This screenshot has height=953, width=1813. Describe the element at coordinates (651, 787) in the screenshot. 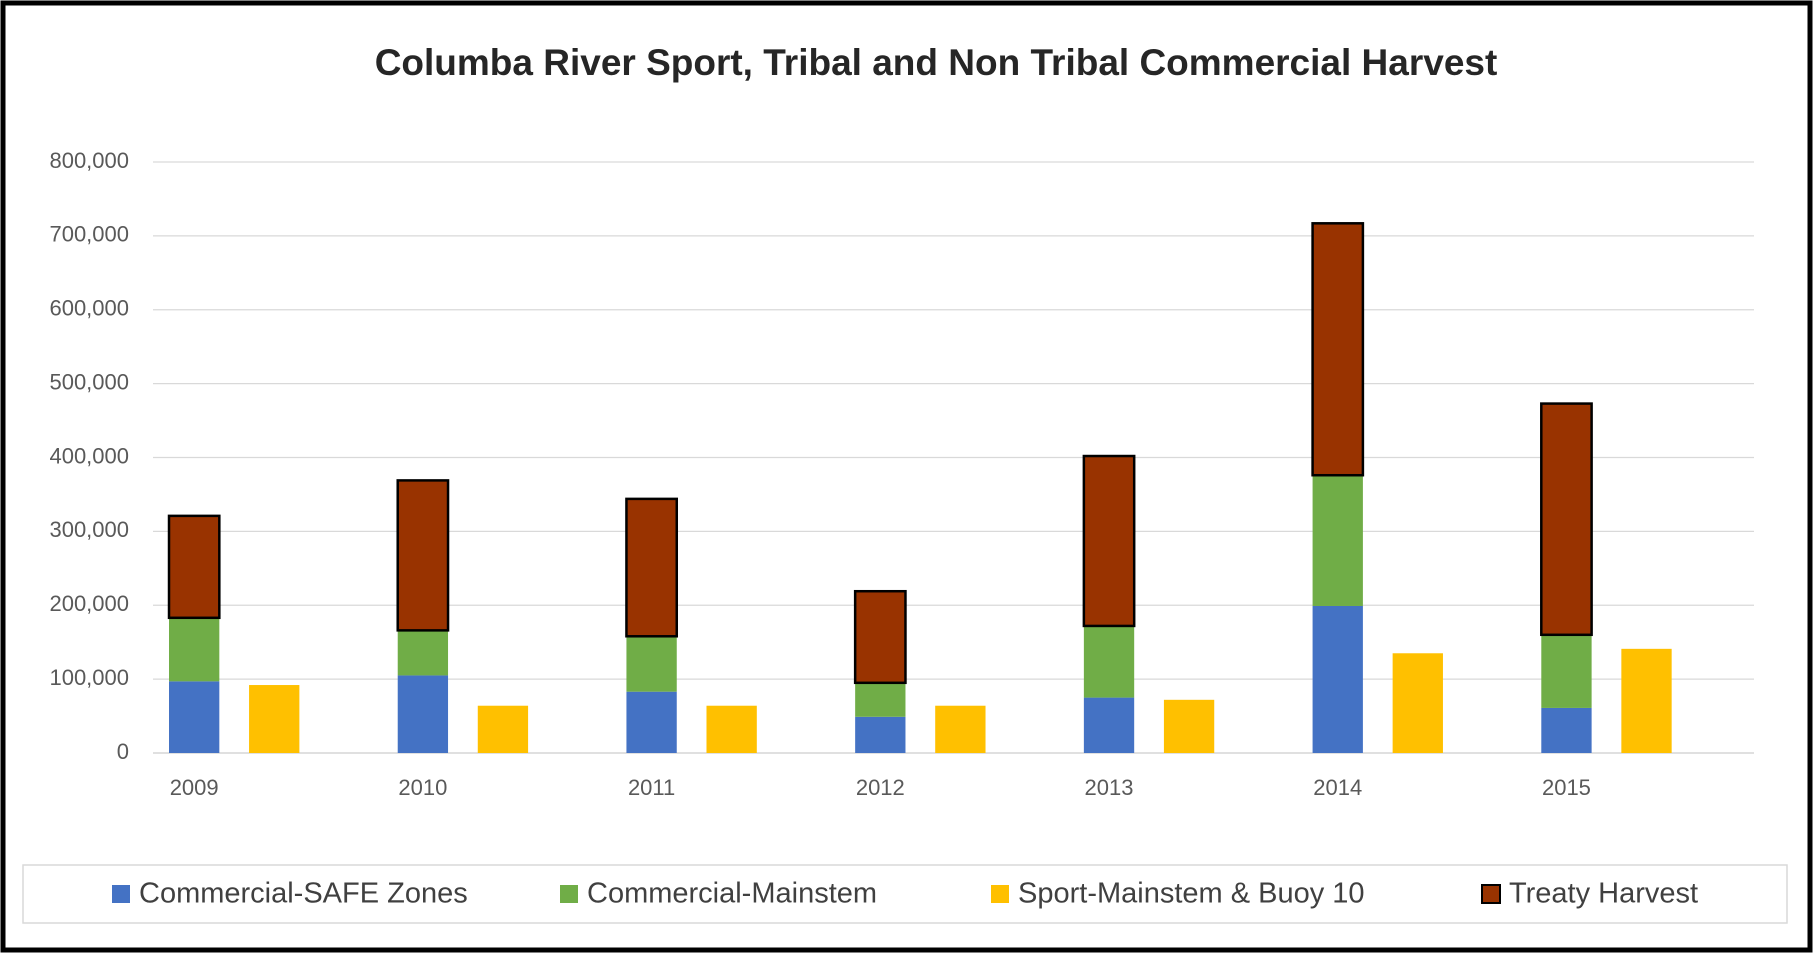

I see `x-tick-label: 2011` at that location.